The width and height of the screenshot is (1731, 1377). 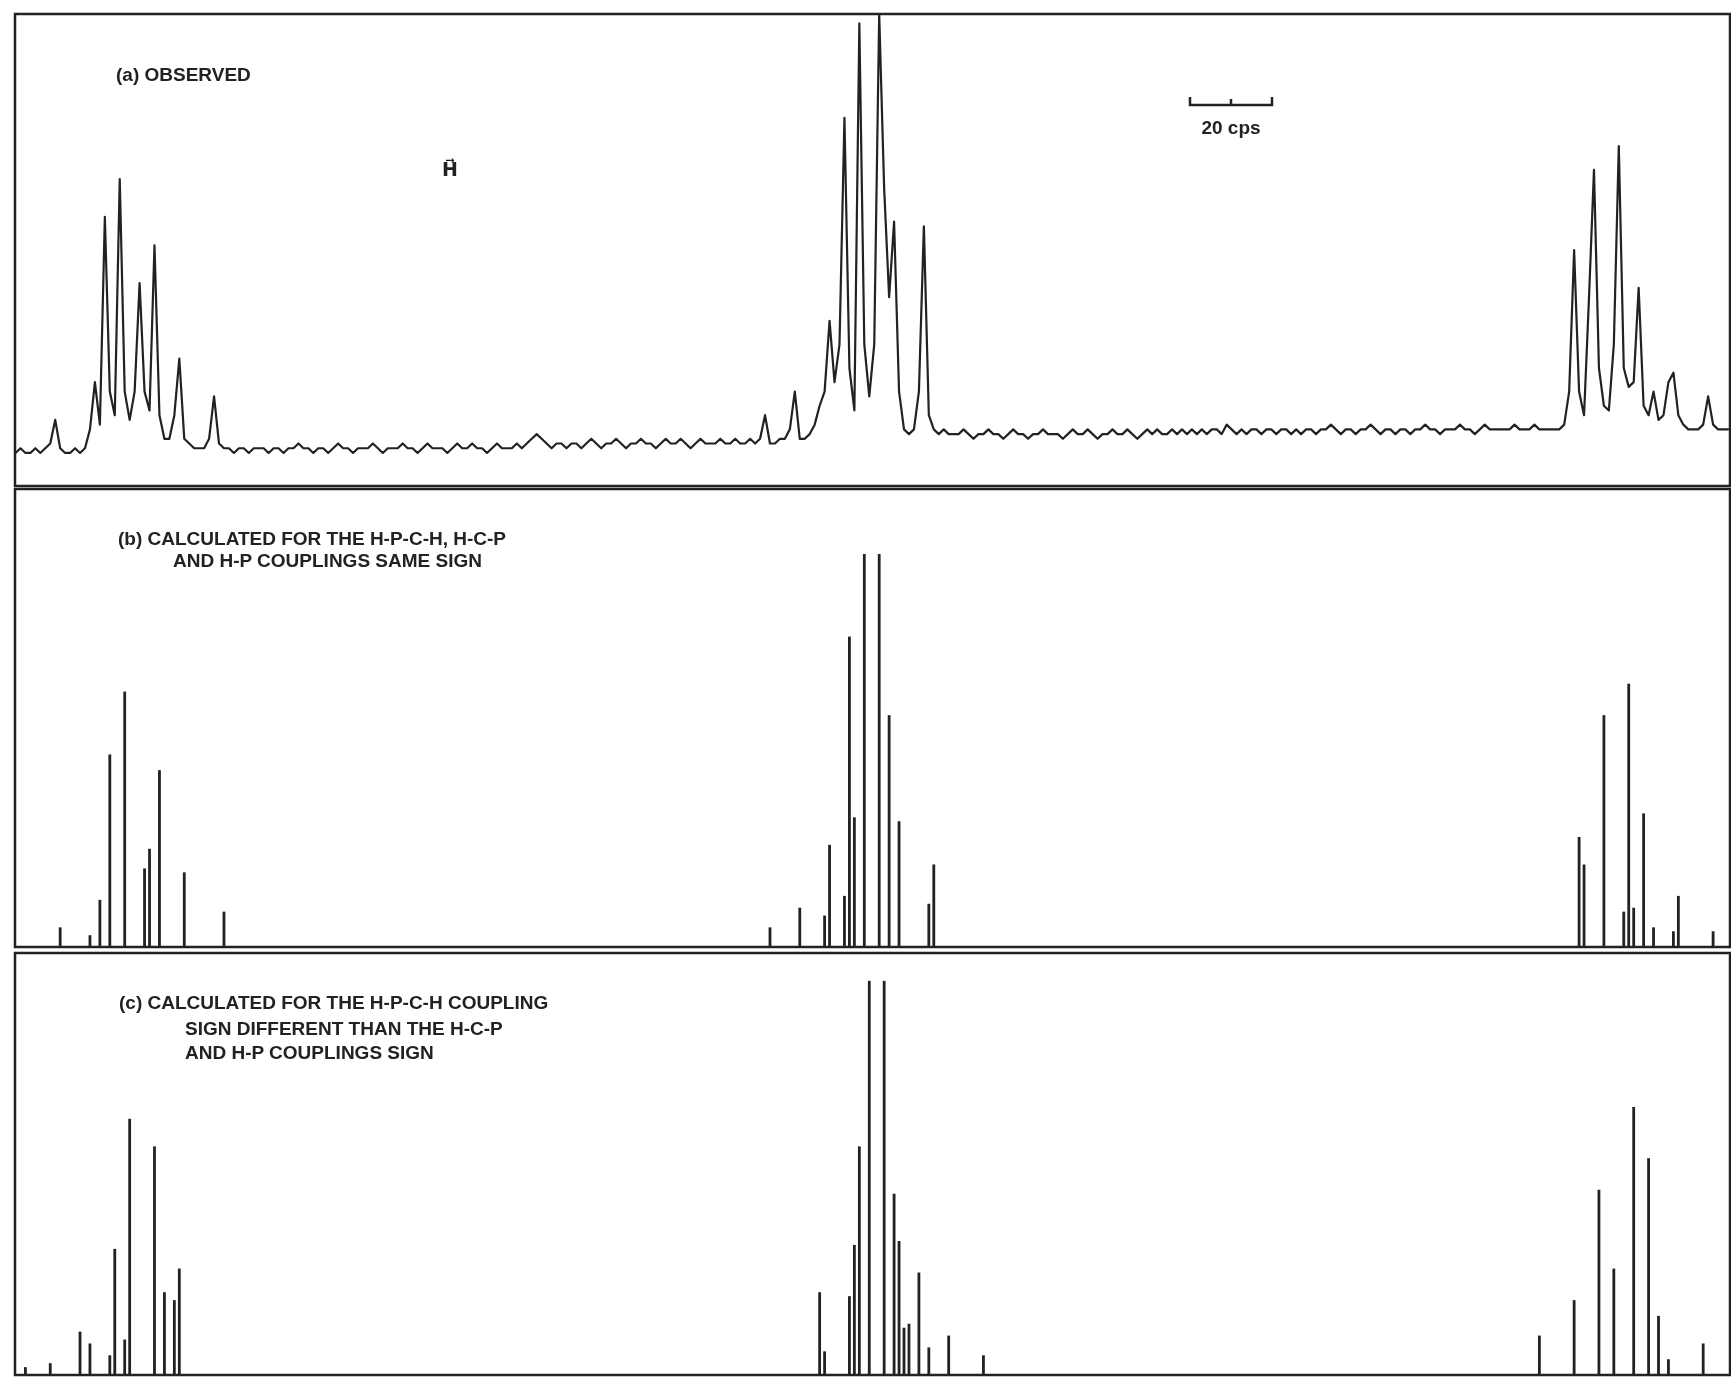 What do you see at coordinates (1231, 127) in the screenshot?
I see `annotation: 20 cps` at bounding box center [1231, 127].